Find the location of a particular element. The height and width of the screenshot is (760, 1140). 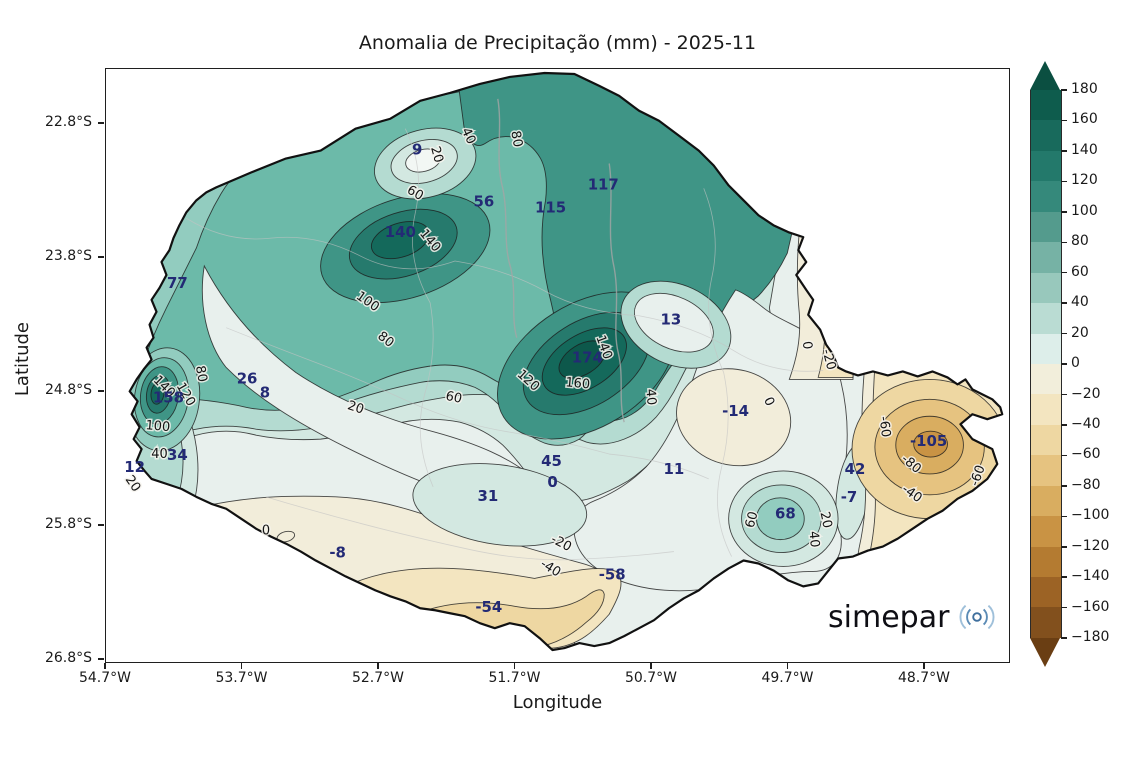

station-value-label: 8 is located at coordinates (265, 392).